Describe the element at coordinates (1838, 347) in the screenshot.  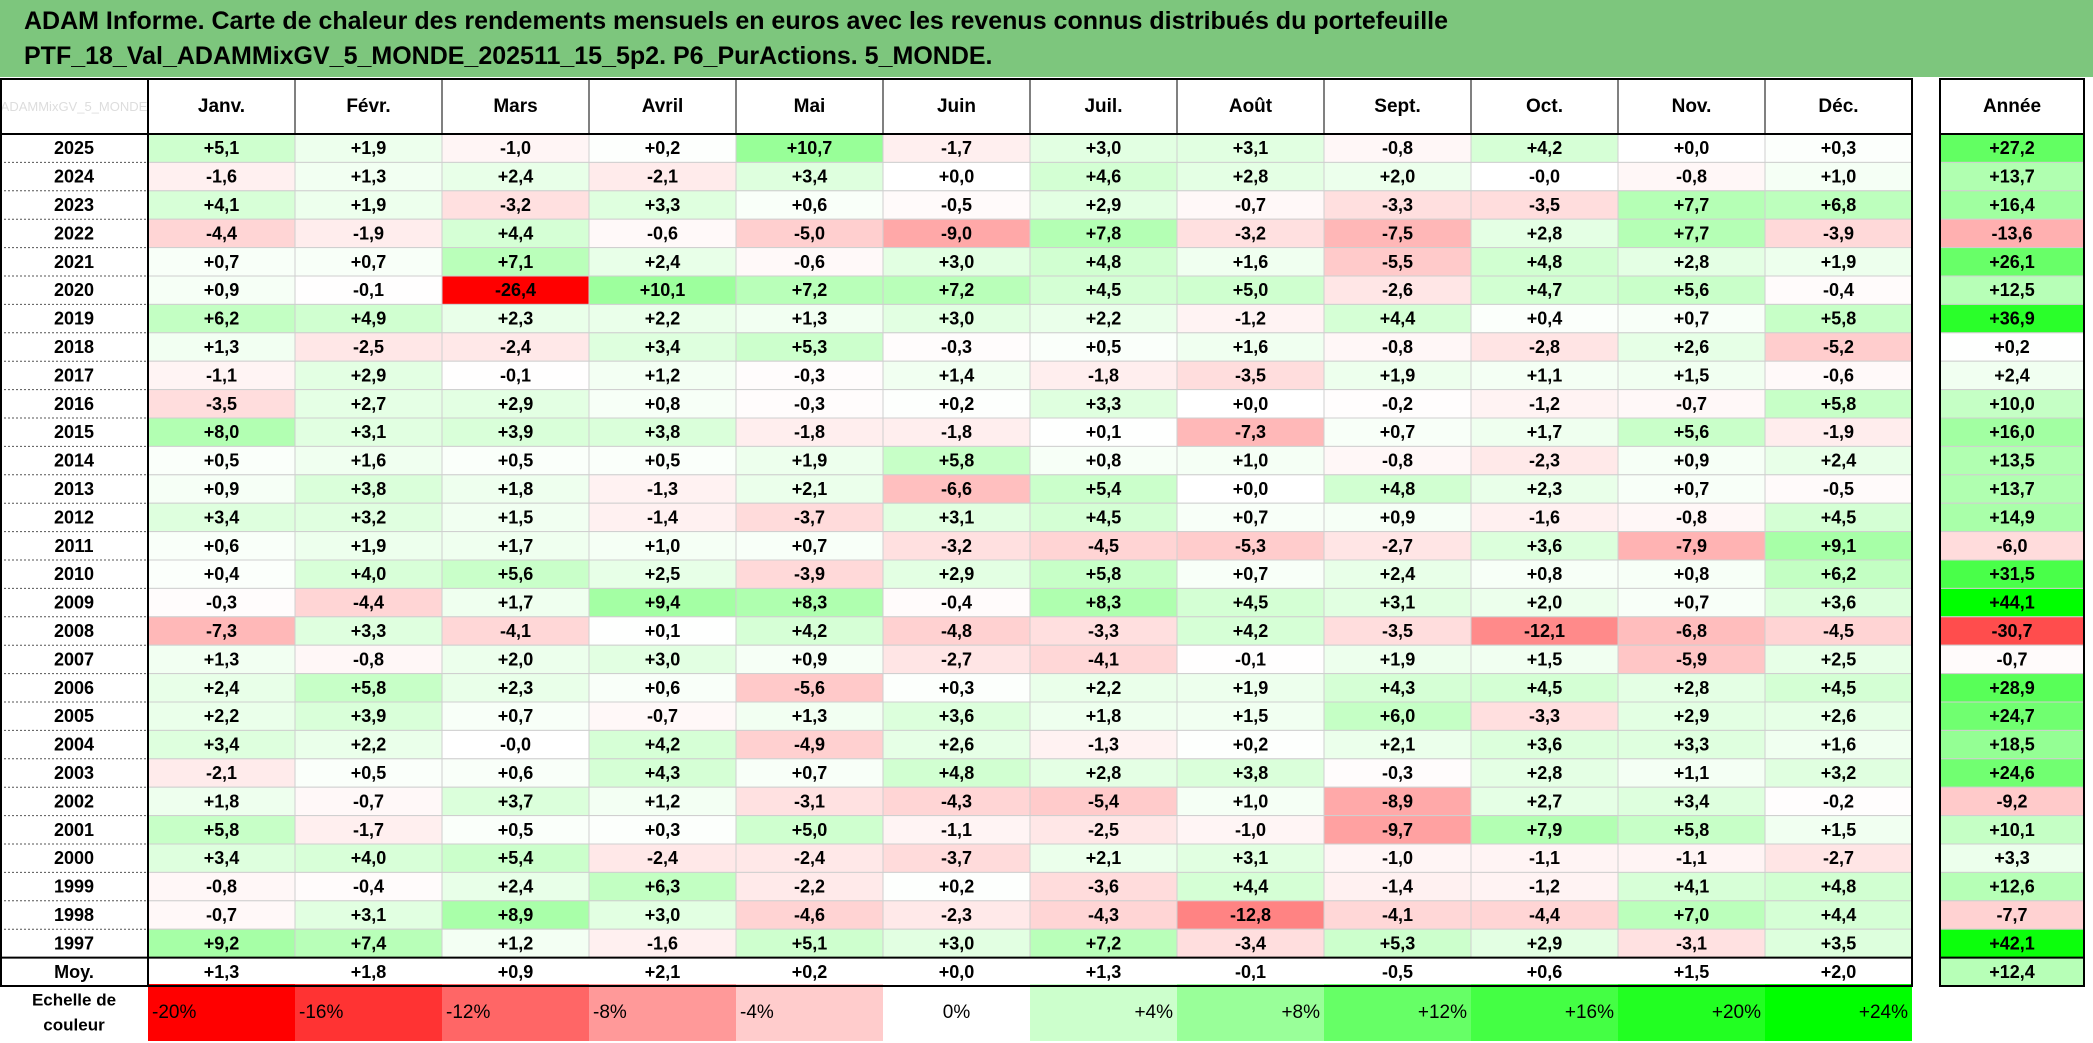
I see `cell-label-2018-12: -5,2` at that location.